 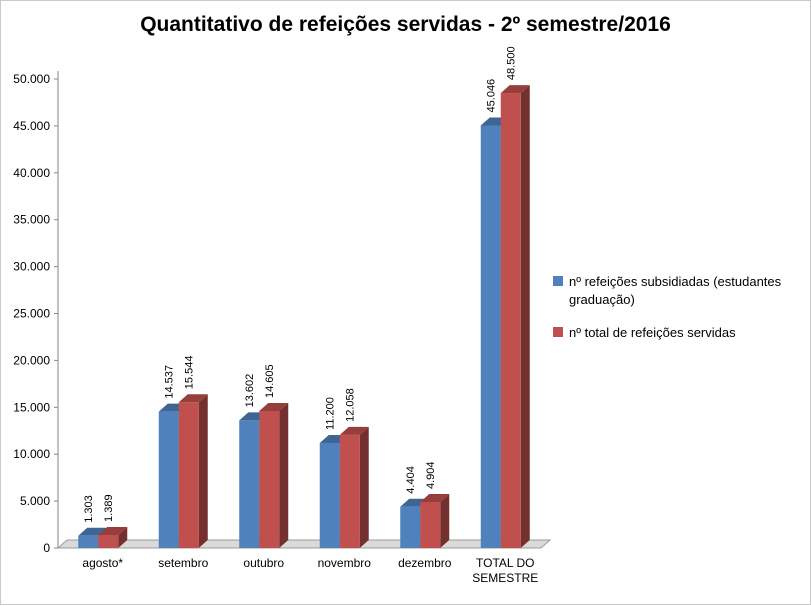 I want to click on bar-series1-cat0, so click(x=108, y=541).